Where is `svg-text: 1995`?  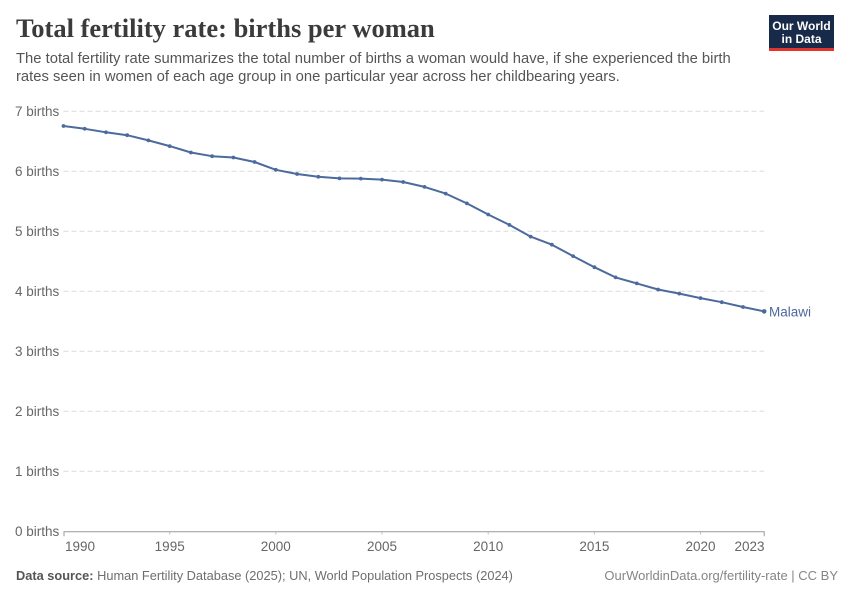
svg-text: 1995 is located at coordinates (170, 546).